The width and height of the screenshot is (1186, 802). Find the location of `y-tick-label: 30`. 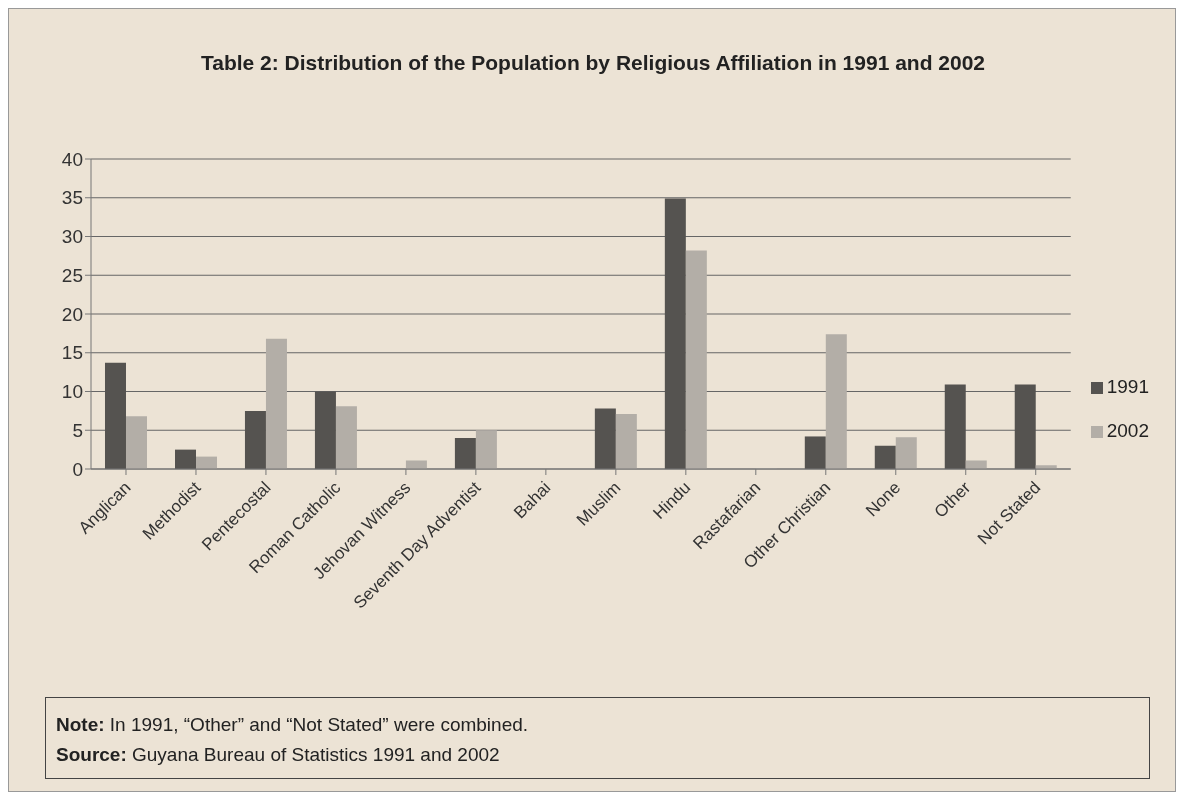

y-tick-label: 30 is located at coordinates (72, 237).